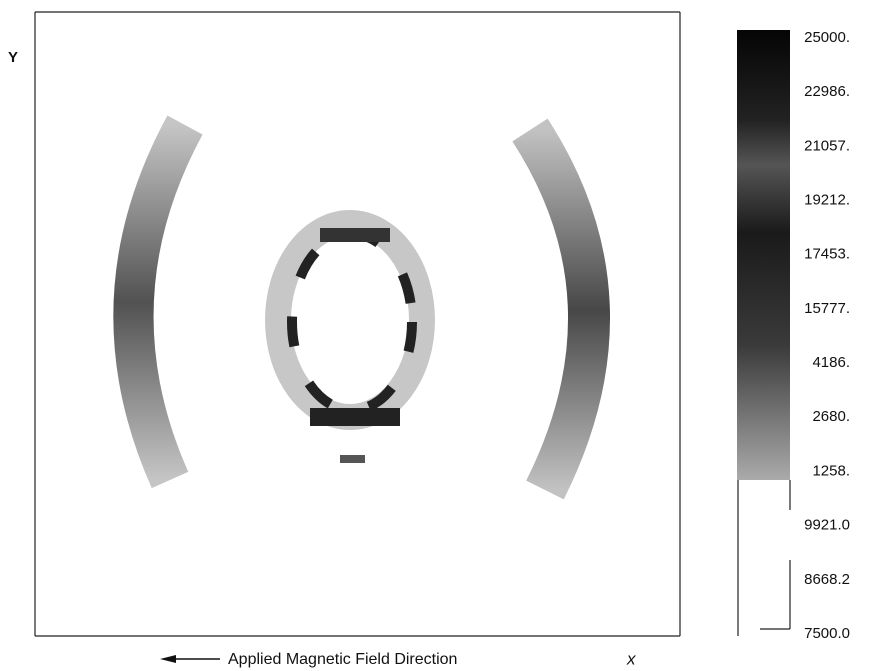 The width and height of the screenshot is (872, 671). Describe the element at coordinates (827, 308) in the screenshot. I see `colorbar-label: 15777.` at that location.